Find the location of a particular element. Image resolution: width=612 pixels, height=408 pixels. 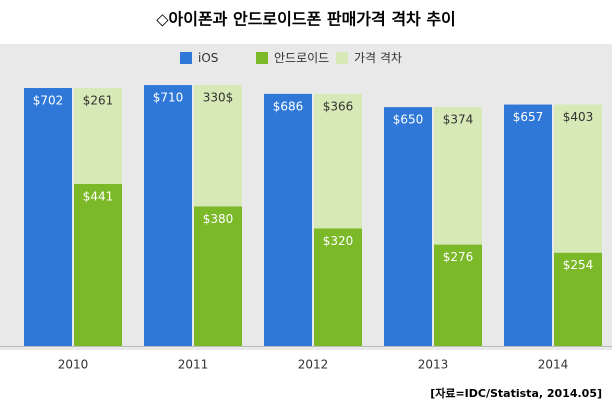

value-label: $366 is located at coordinates (338, 106).